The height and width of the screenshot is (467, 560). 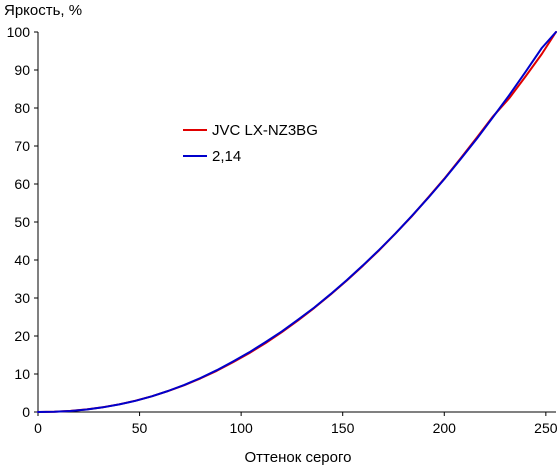 What do you see at coordinates (226, 156) in the screenshot?
I see `legend-label-gamma: 2,14` at bounding box center [226, 156].